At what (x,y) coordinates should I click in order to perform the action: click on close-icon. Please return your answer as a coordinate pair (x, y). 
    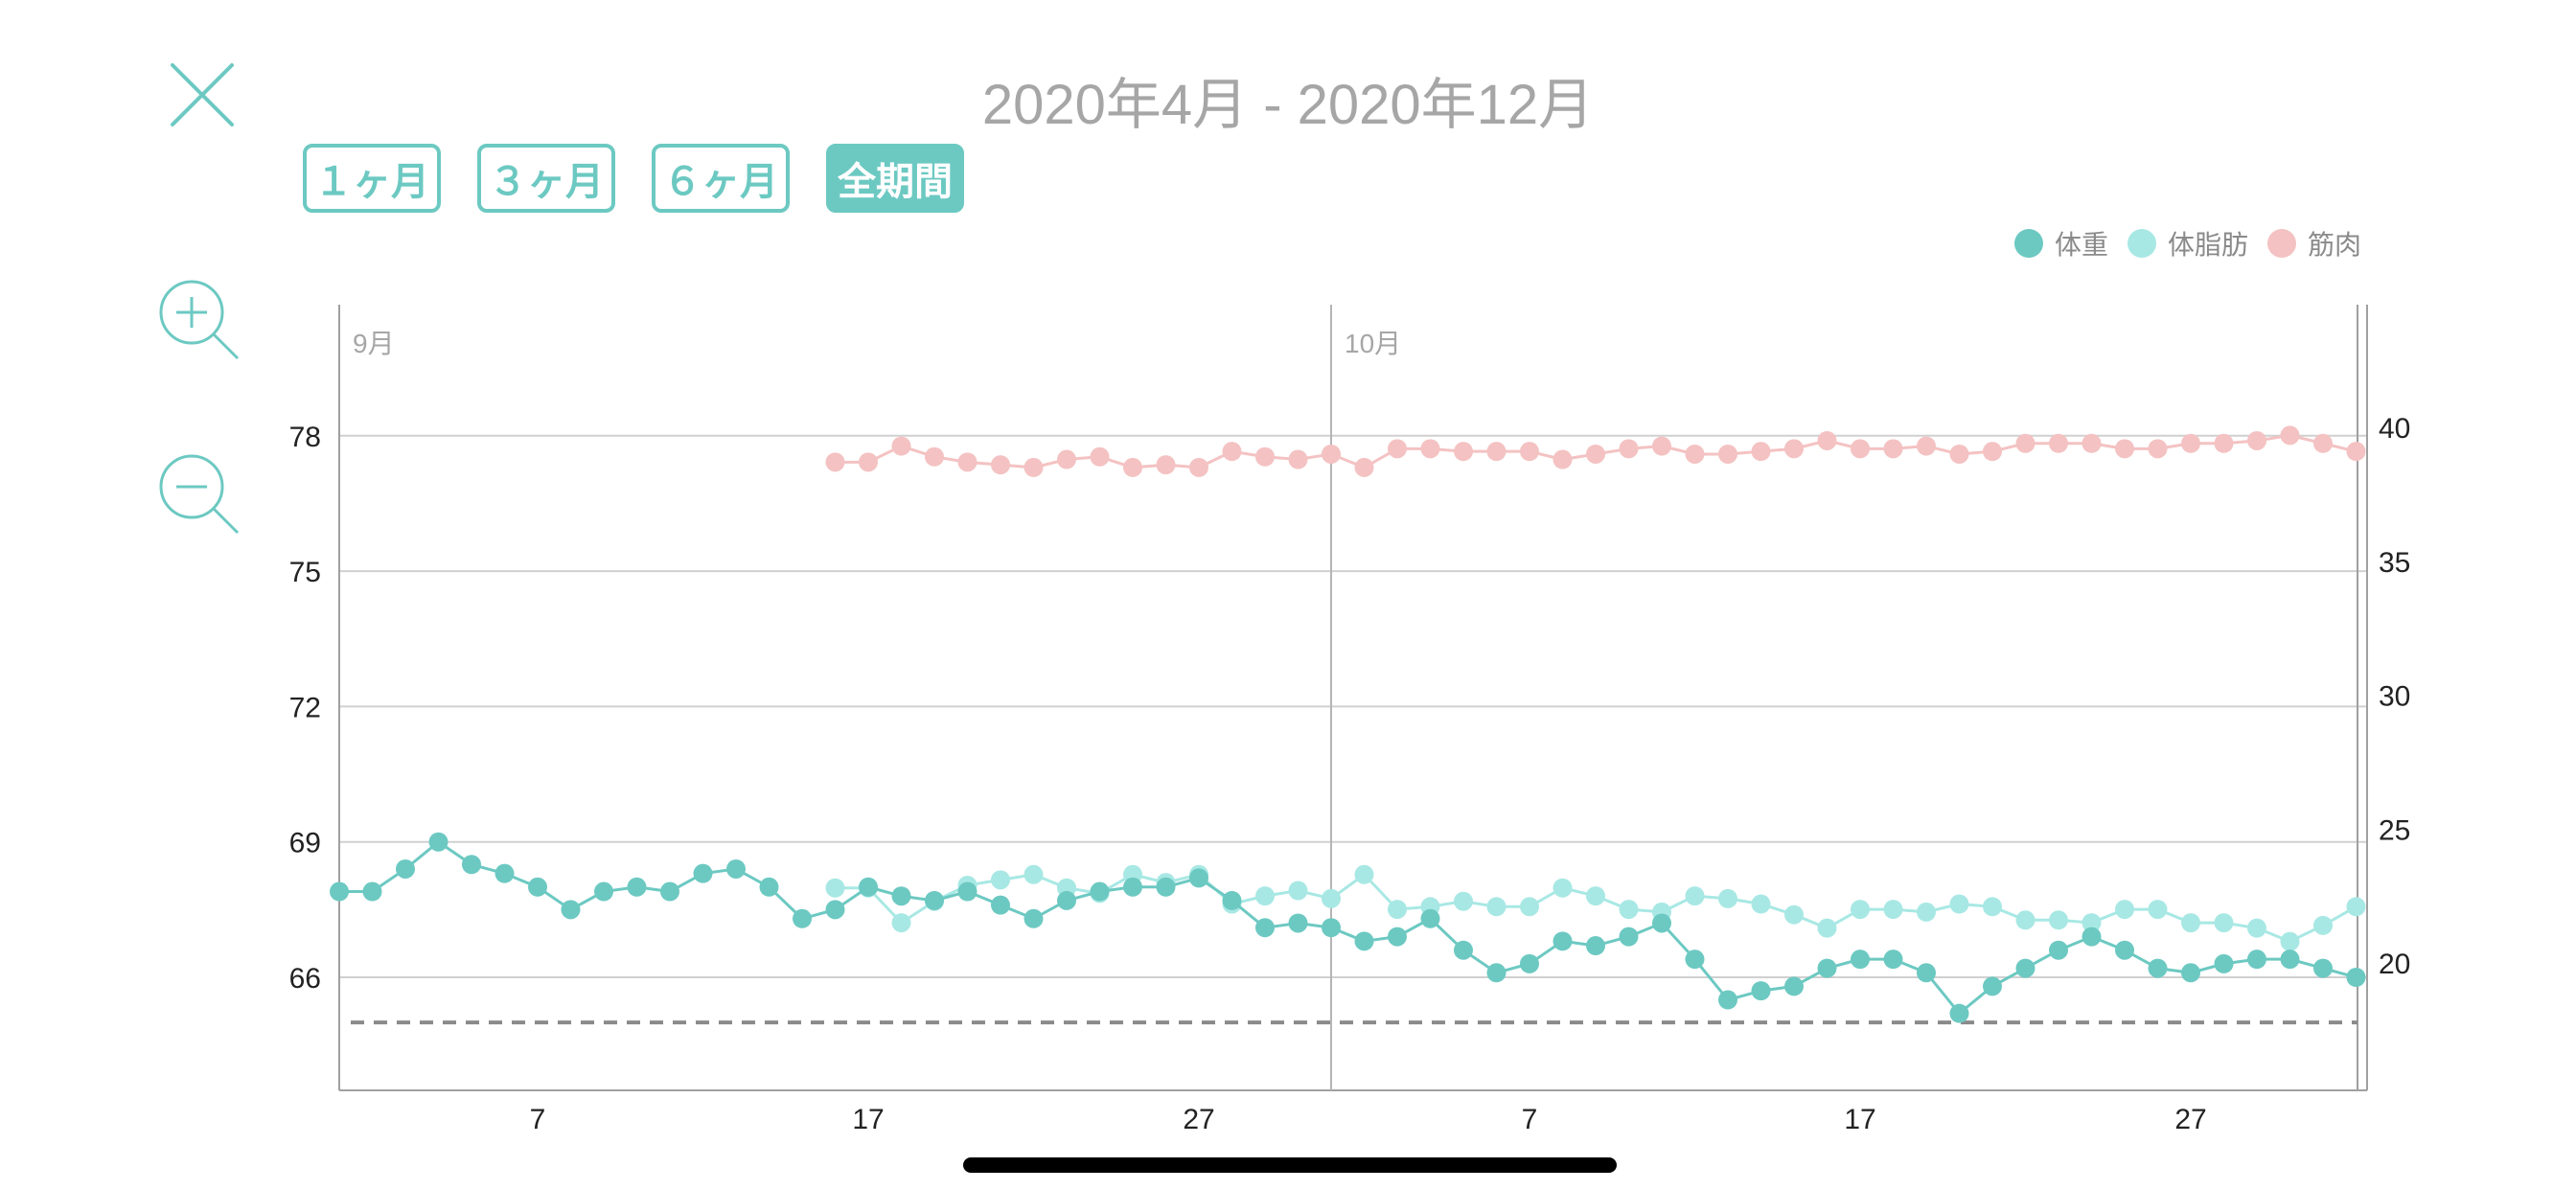
    Looking at the image, I should click on (202, 95).